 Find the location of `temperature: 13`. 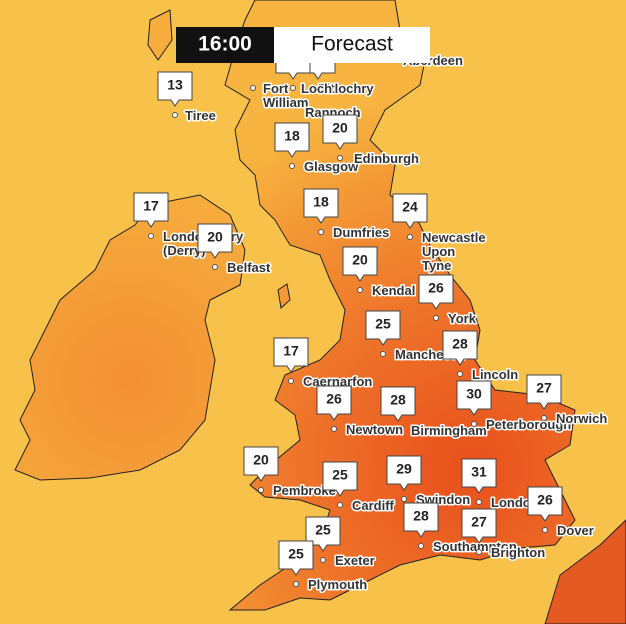

temperature: 13 is located at coordinates (175, 85).